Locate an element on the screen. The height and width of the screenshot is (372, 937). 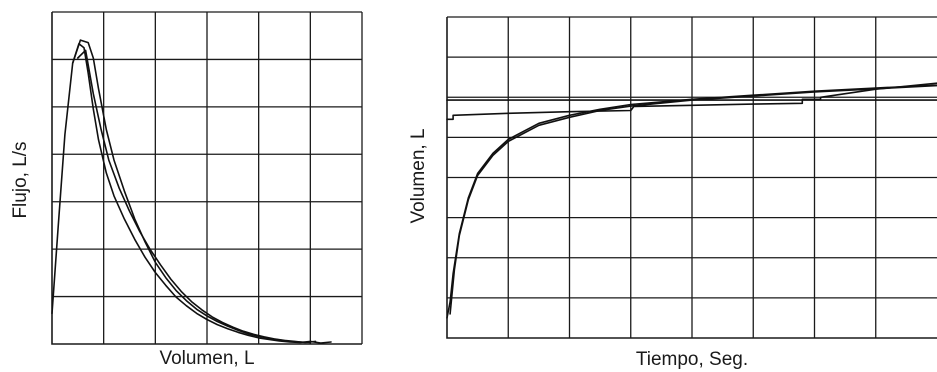
flow-volume-x-axis-label: Volumen, L is located at coordinates (206, 358).